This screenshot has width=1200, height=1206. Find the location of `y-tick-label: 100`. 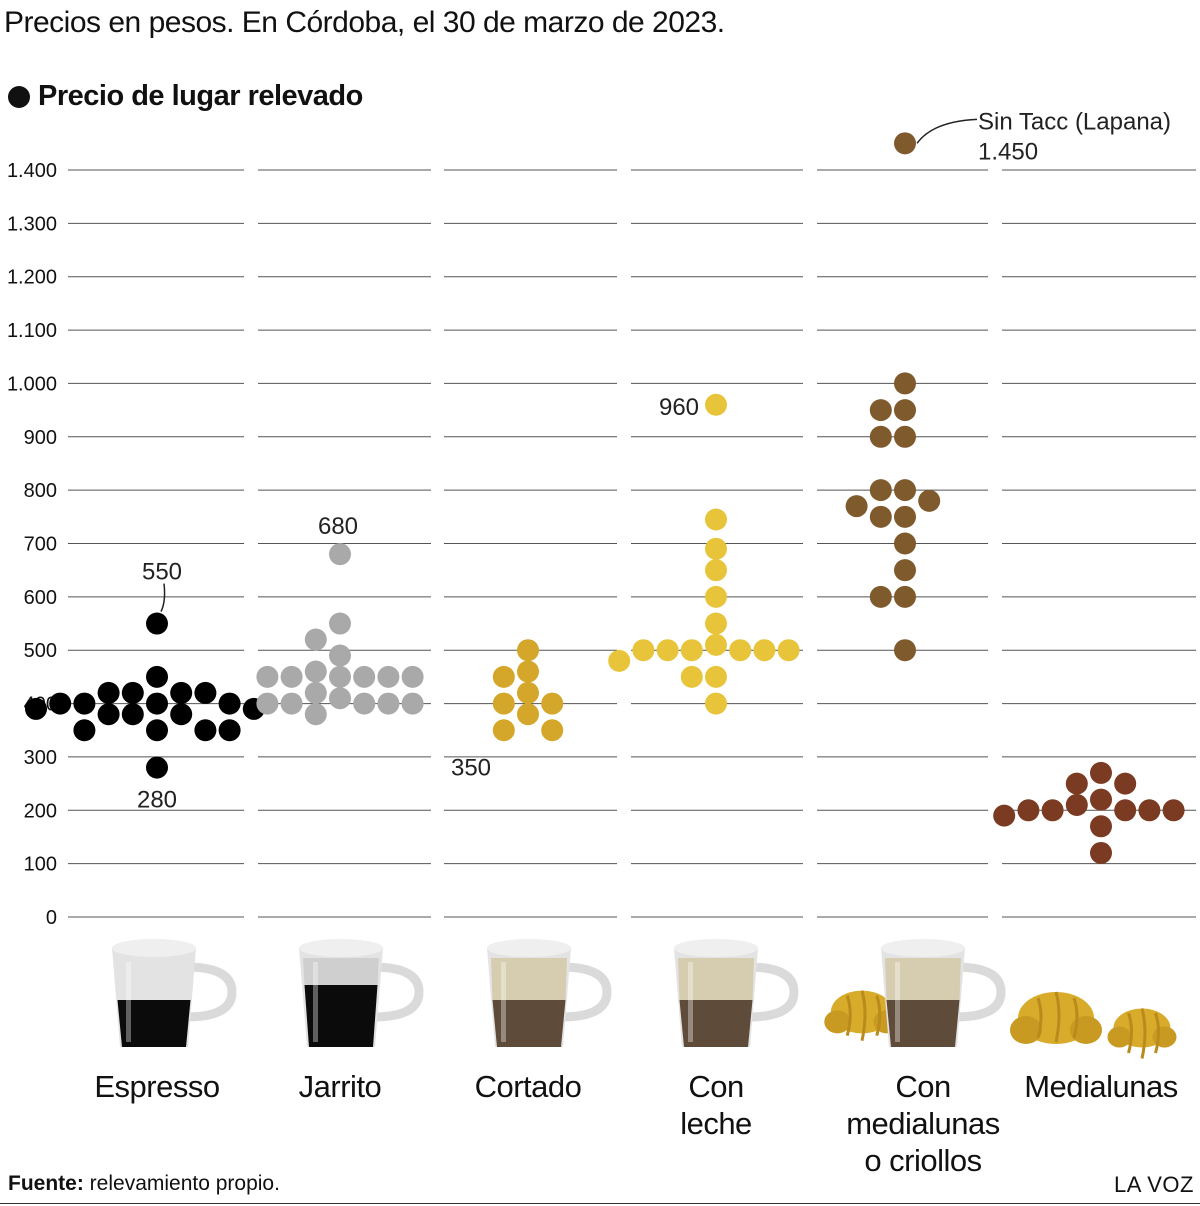

y-tick-label: 100 is located at coordinates (40, 865).